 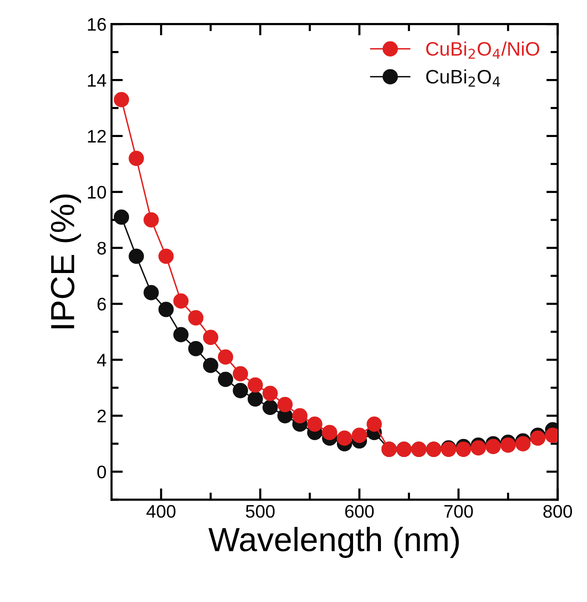 I want to click on y-tick-label: 4, so click(x=101, y=360).